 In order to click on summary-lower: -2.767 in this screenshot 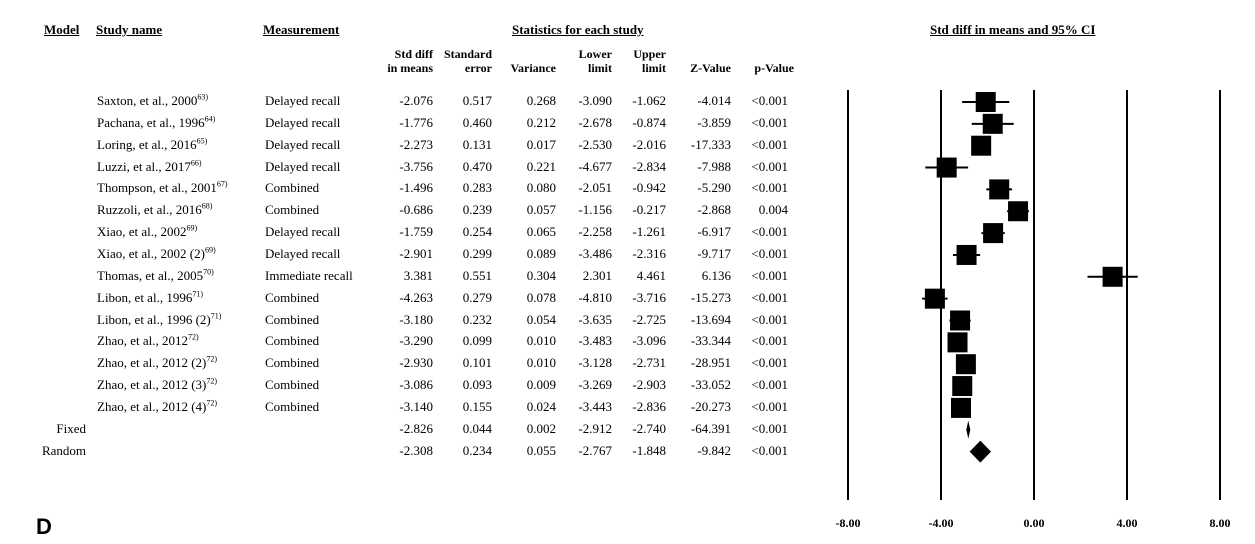, I will do `click(595, 450)`.